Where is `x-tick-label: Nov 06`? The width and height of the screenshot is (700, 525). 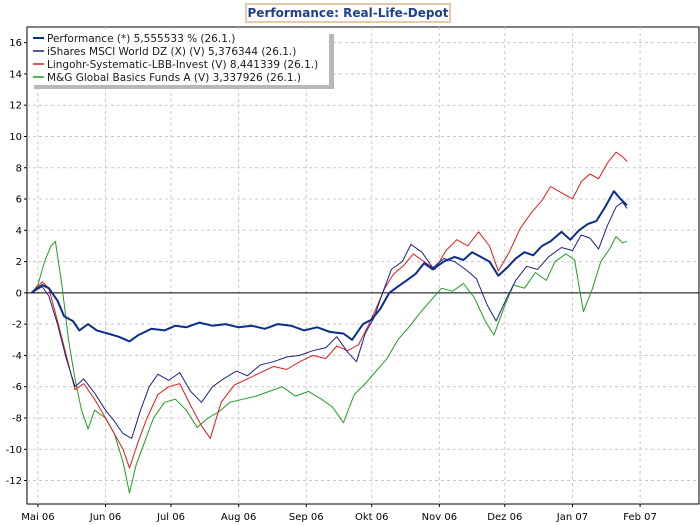
x-tick-label: Nov 06 is located at coordinates (439, 517).